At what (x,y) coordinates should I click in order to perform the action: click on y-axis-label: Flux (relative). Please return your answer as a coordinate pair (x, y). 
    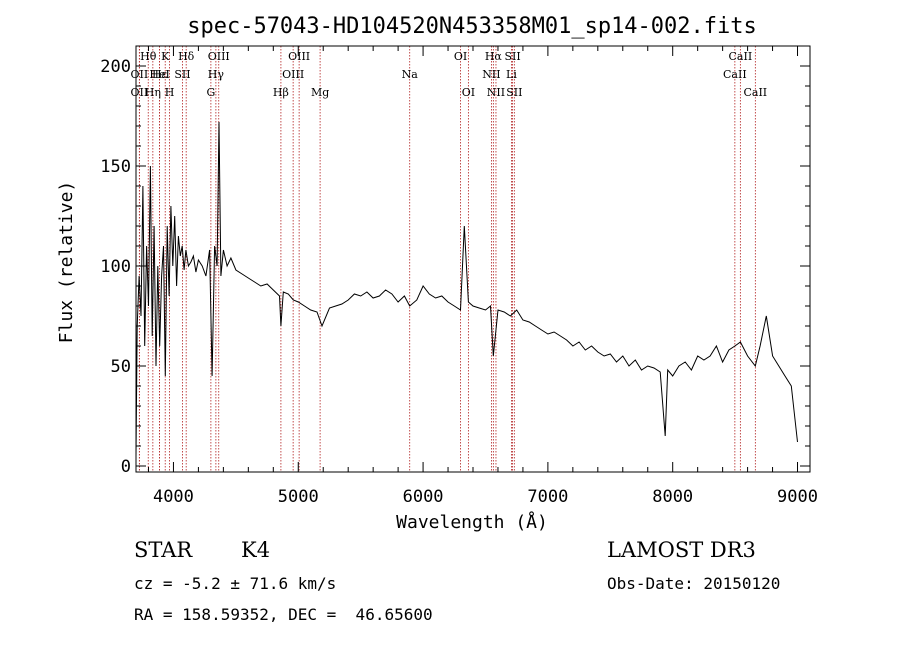
    Looking at the image, I should click on (66, 262).